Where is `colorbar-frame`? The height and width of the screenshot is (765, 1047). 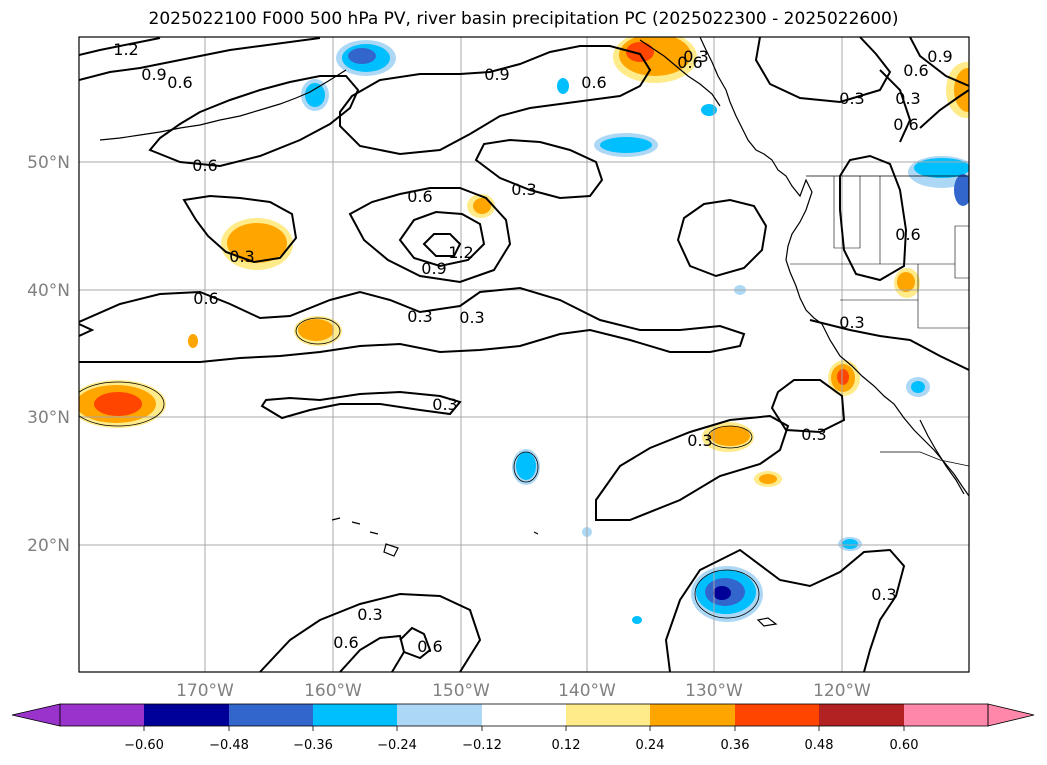
colorbar-frame is located at coordinates (524, 715).